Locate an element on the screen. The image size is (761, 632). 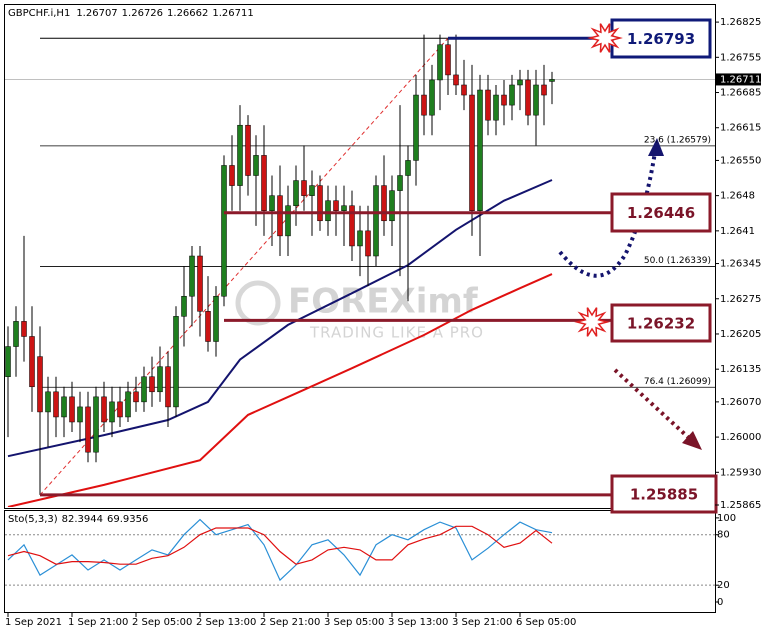
stochastic-plot is located at coordinates (360, 552).